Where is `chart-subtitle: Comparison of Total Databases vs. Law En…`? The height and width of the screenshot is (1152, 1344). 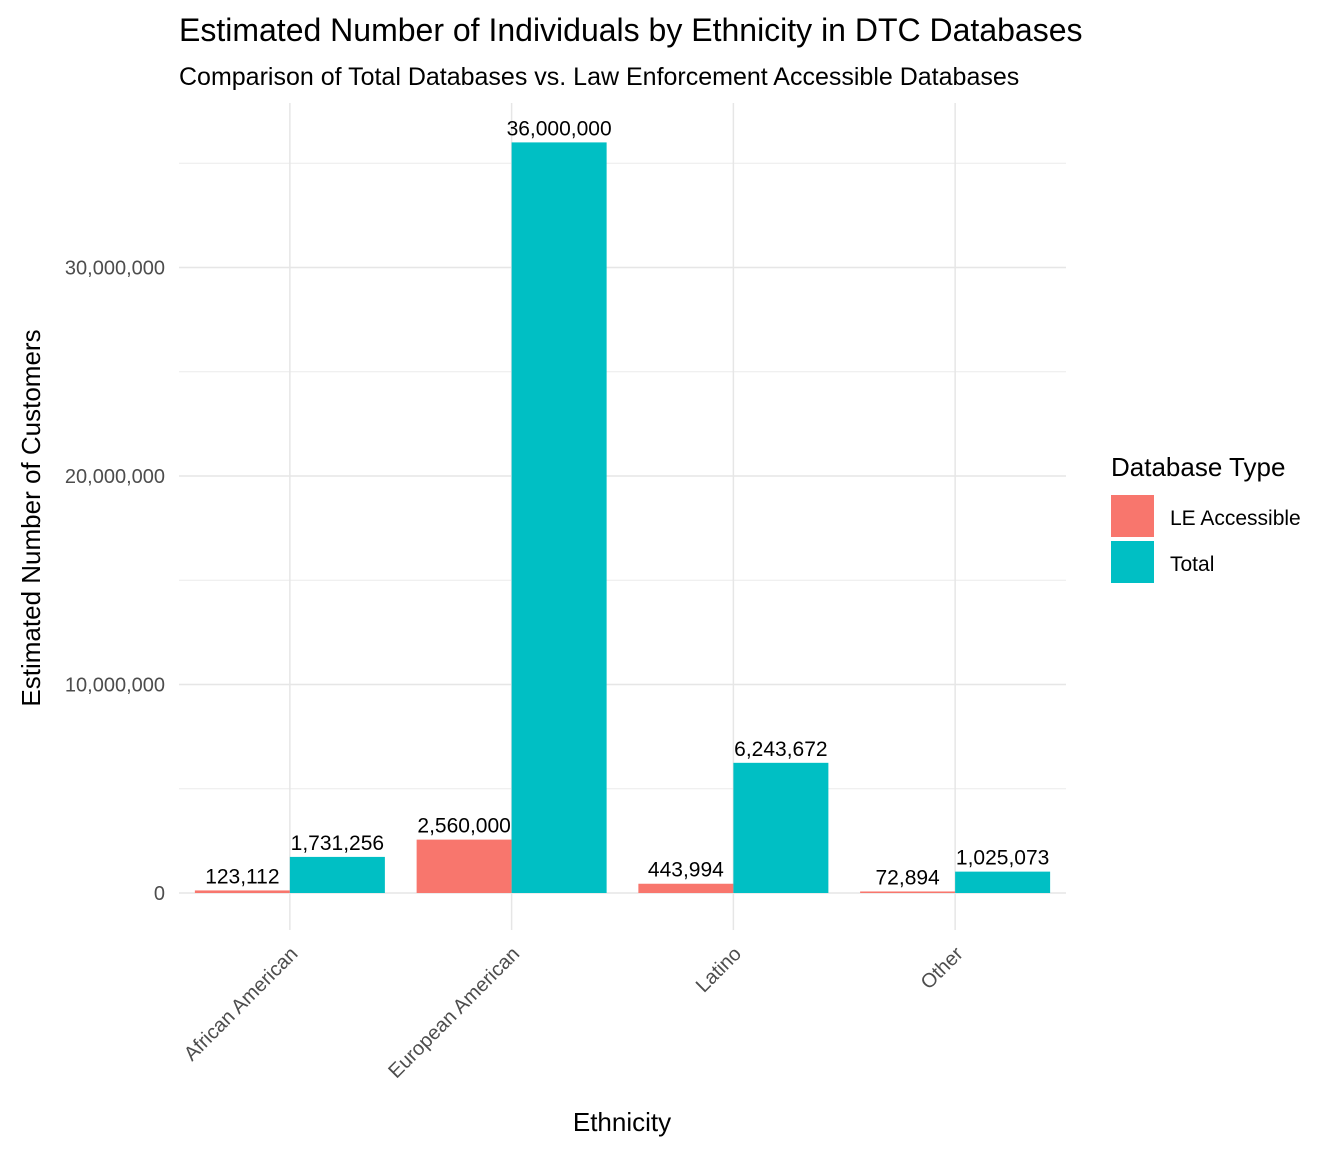
chart-subtitle: Comparison of Total Databases vs. Law En… is located at coordinates (599, 77).